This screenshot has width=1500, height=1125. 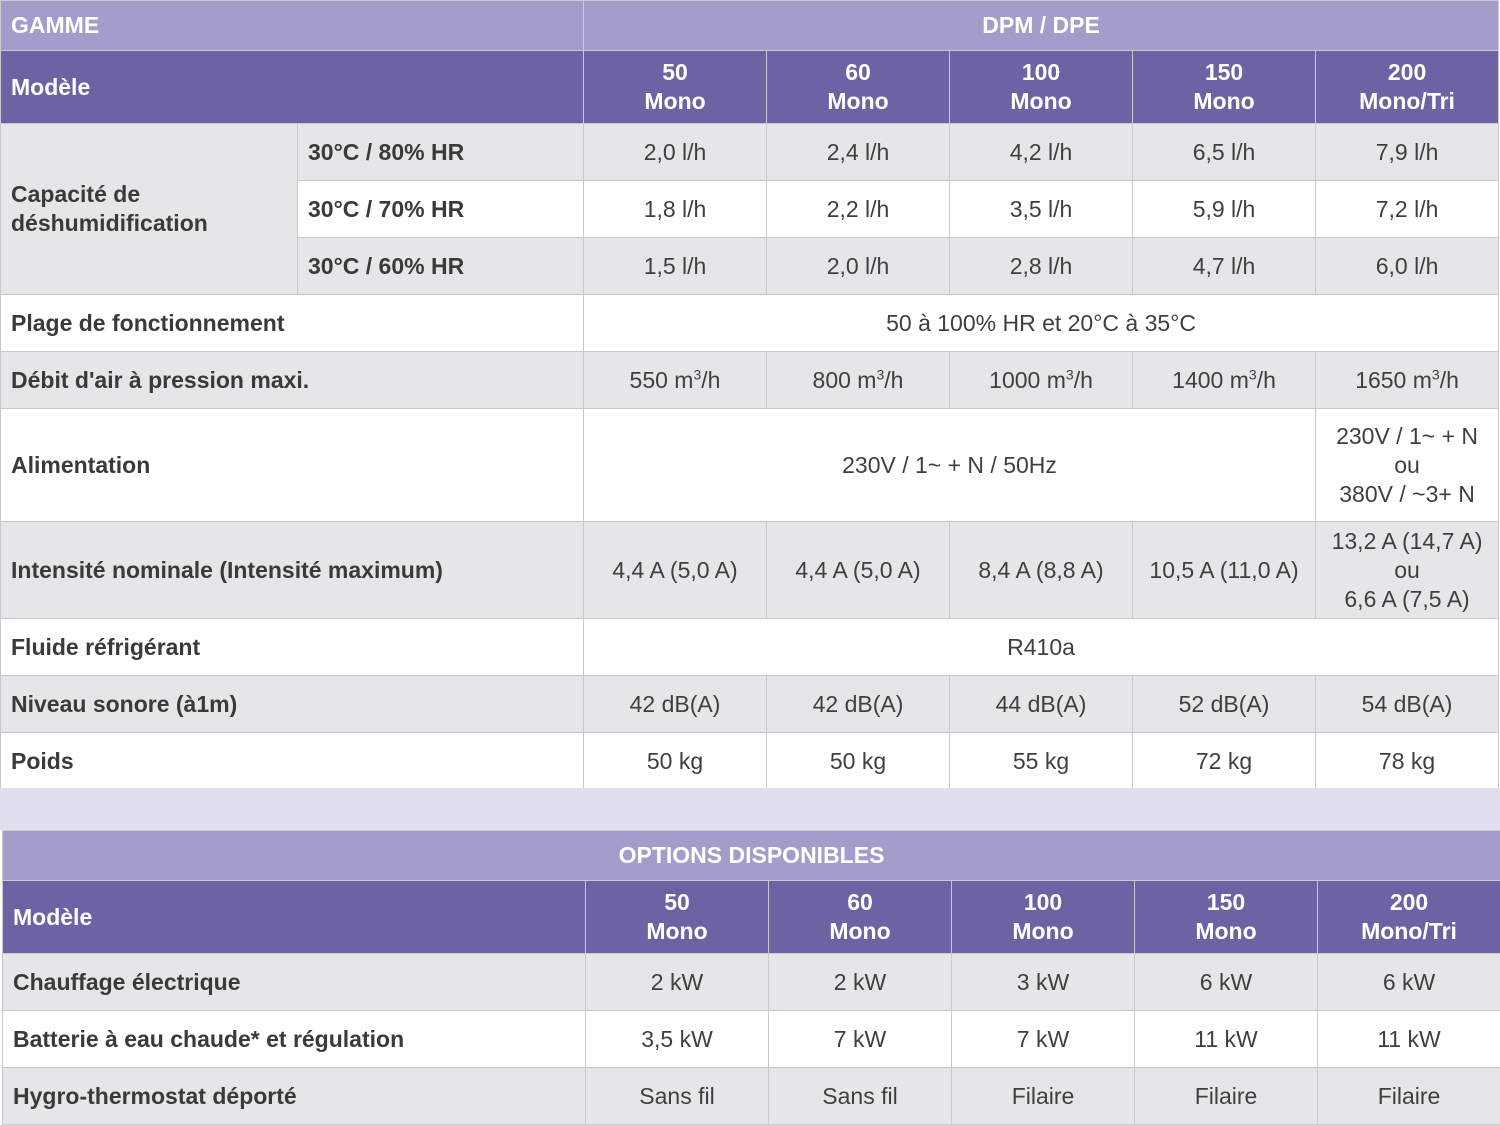 I want to click on weight-label: Poids, so click(x=292, y=761).